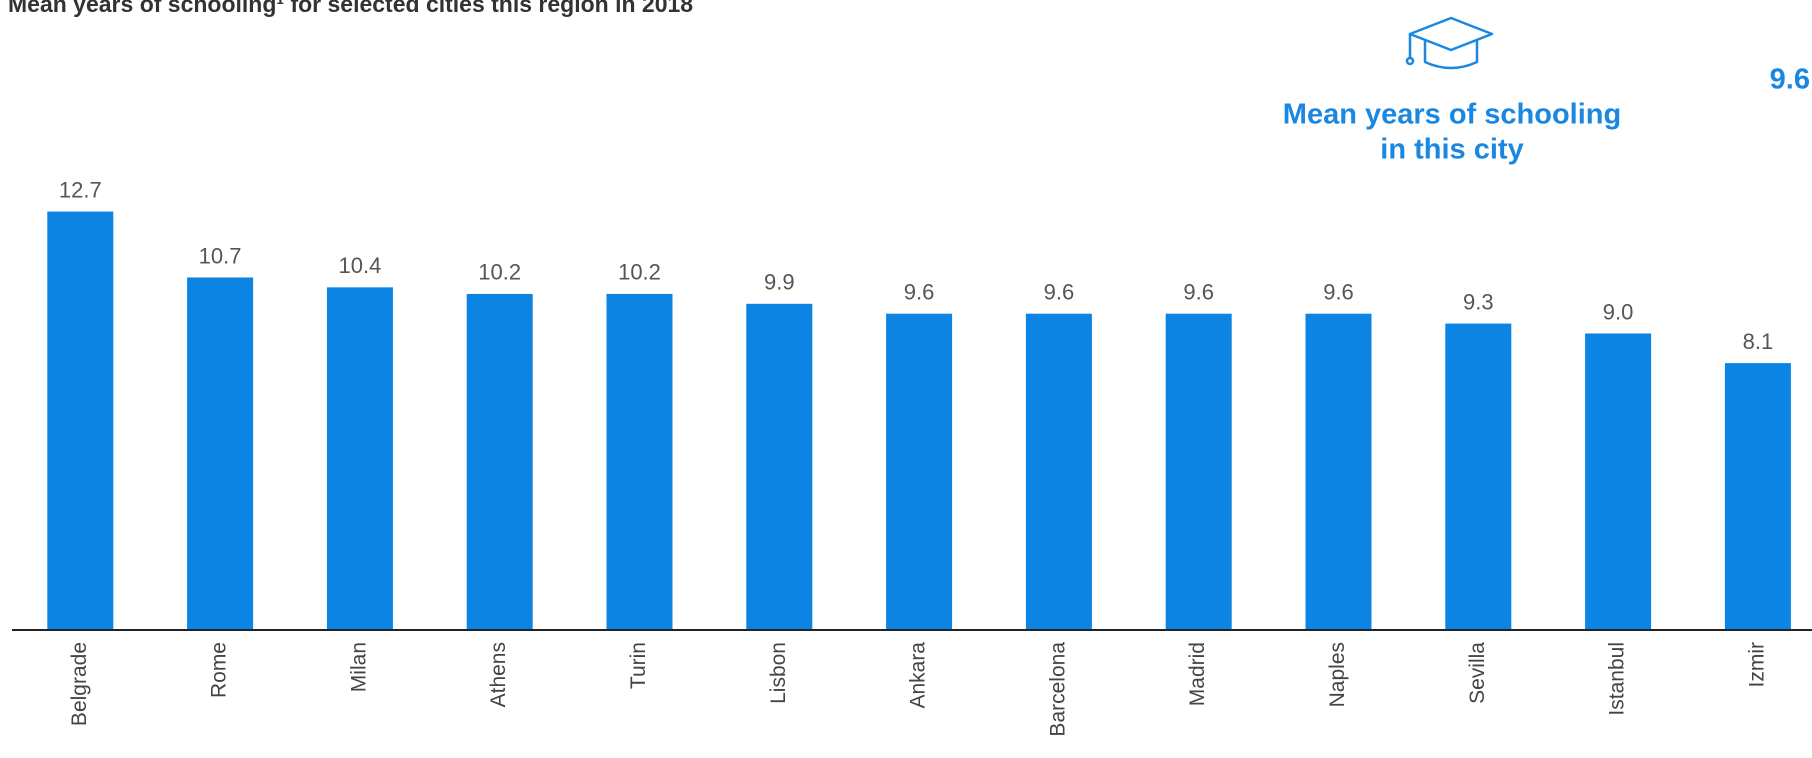  I want to click on value-label: 10.4, so click(359, 265).